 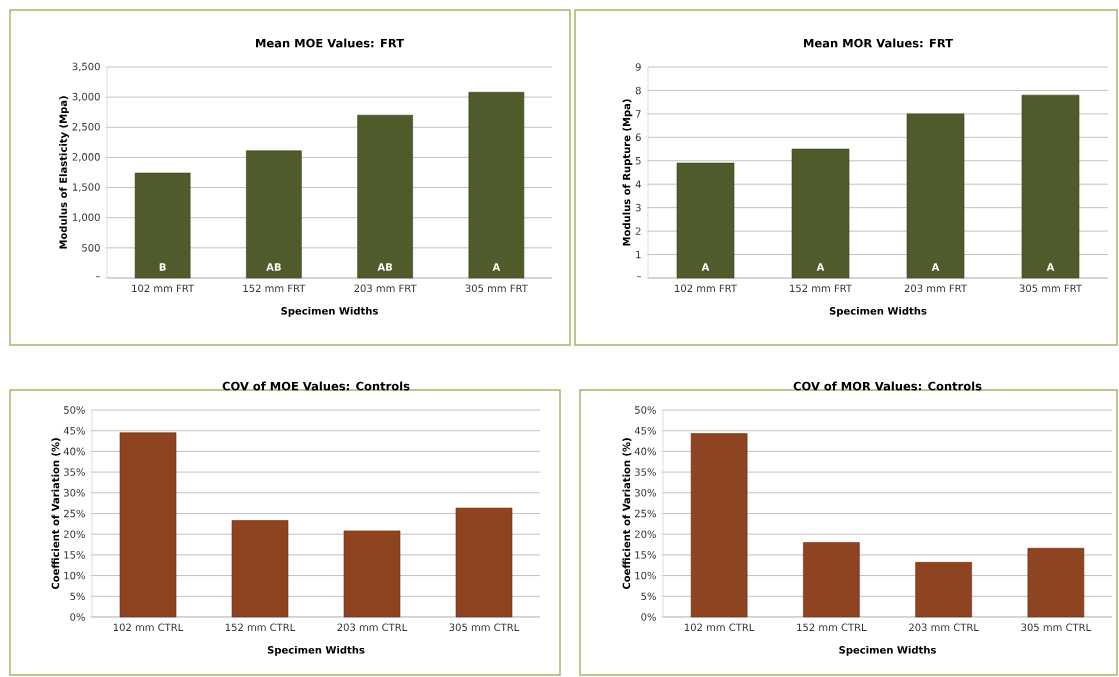 I want to click on annotation: B, so click(x=162, y=267).